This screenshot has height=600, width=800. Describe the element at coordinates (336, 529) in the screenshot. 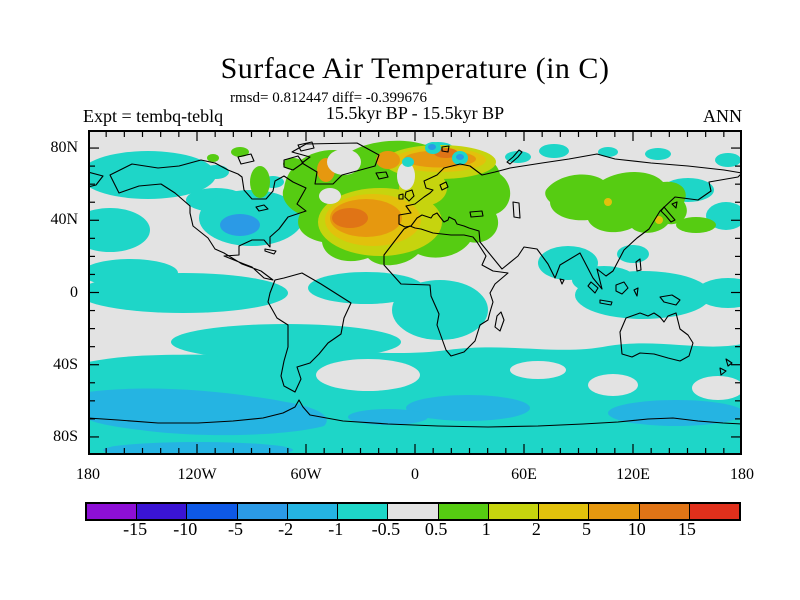

I see `colorbar-boundary-label: -1` at that location.